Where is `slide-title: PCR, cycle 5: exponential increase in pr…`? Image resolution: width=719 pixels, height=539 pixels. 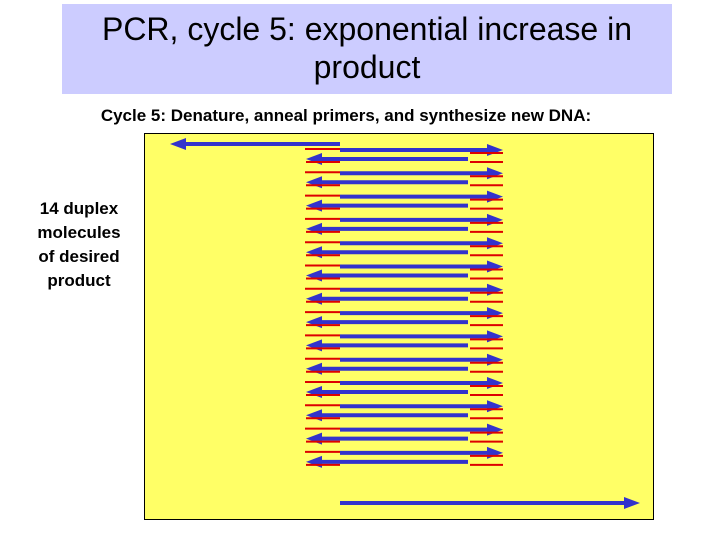 slide-title: PCR, cycle 5: exponential increase in pr… is located at coordinates (367, 48).